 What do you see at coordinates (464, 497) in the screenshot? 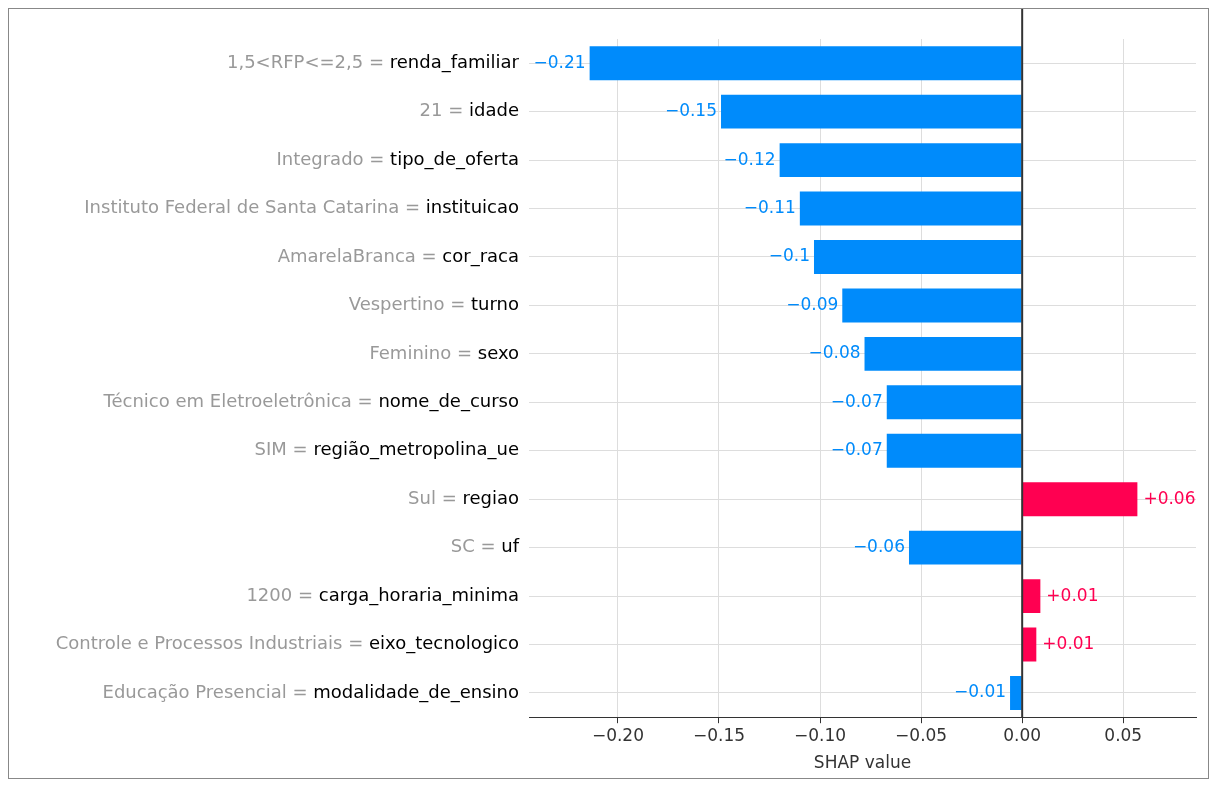
I see `y-tick-label: Sul = regiao` at bounding box center [464, 497].